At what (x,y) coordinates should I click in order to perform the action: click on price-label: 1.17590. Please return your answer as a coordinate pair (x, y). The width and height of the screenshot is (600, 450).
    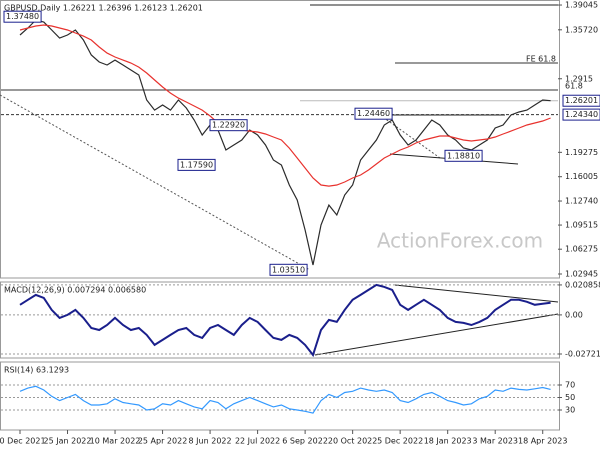
    Looking at the image, I should click on (196, 164).